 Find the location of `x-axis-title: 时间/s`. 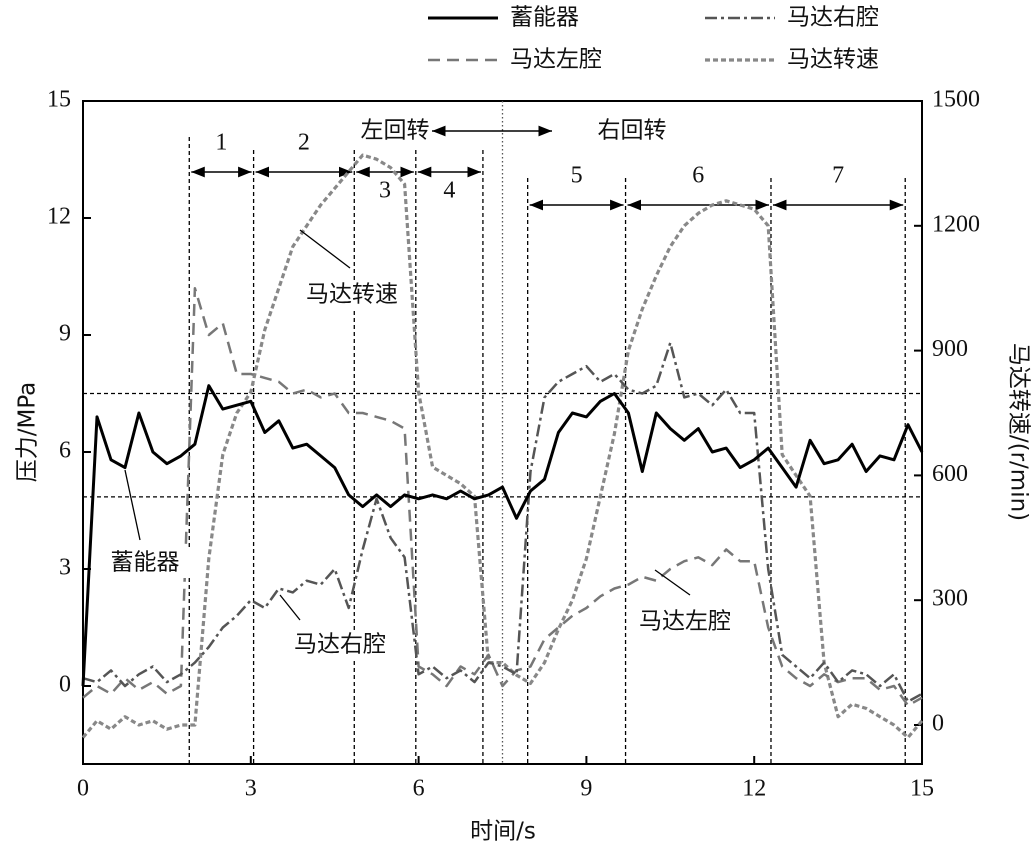

x-axis-title: 时间/s is located at coordinates (503, 832).